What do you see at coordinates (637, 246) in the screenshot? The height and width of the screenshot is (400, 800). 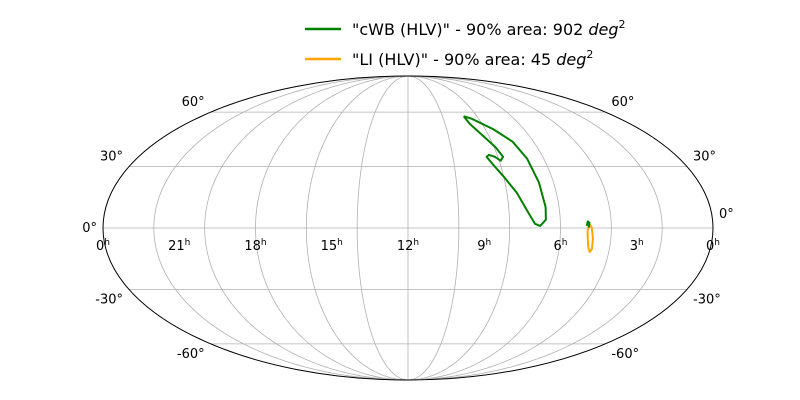 I see `ra-tick-label: 3h` at bounding box center [637, 246].